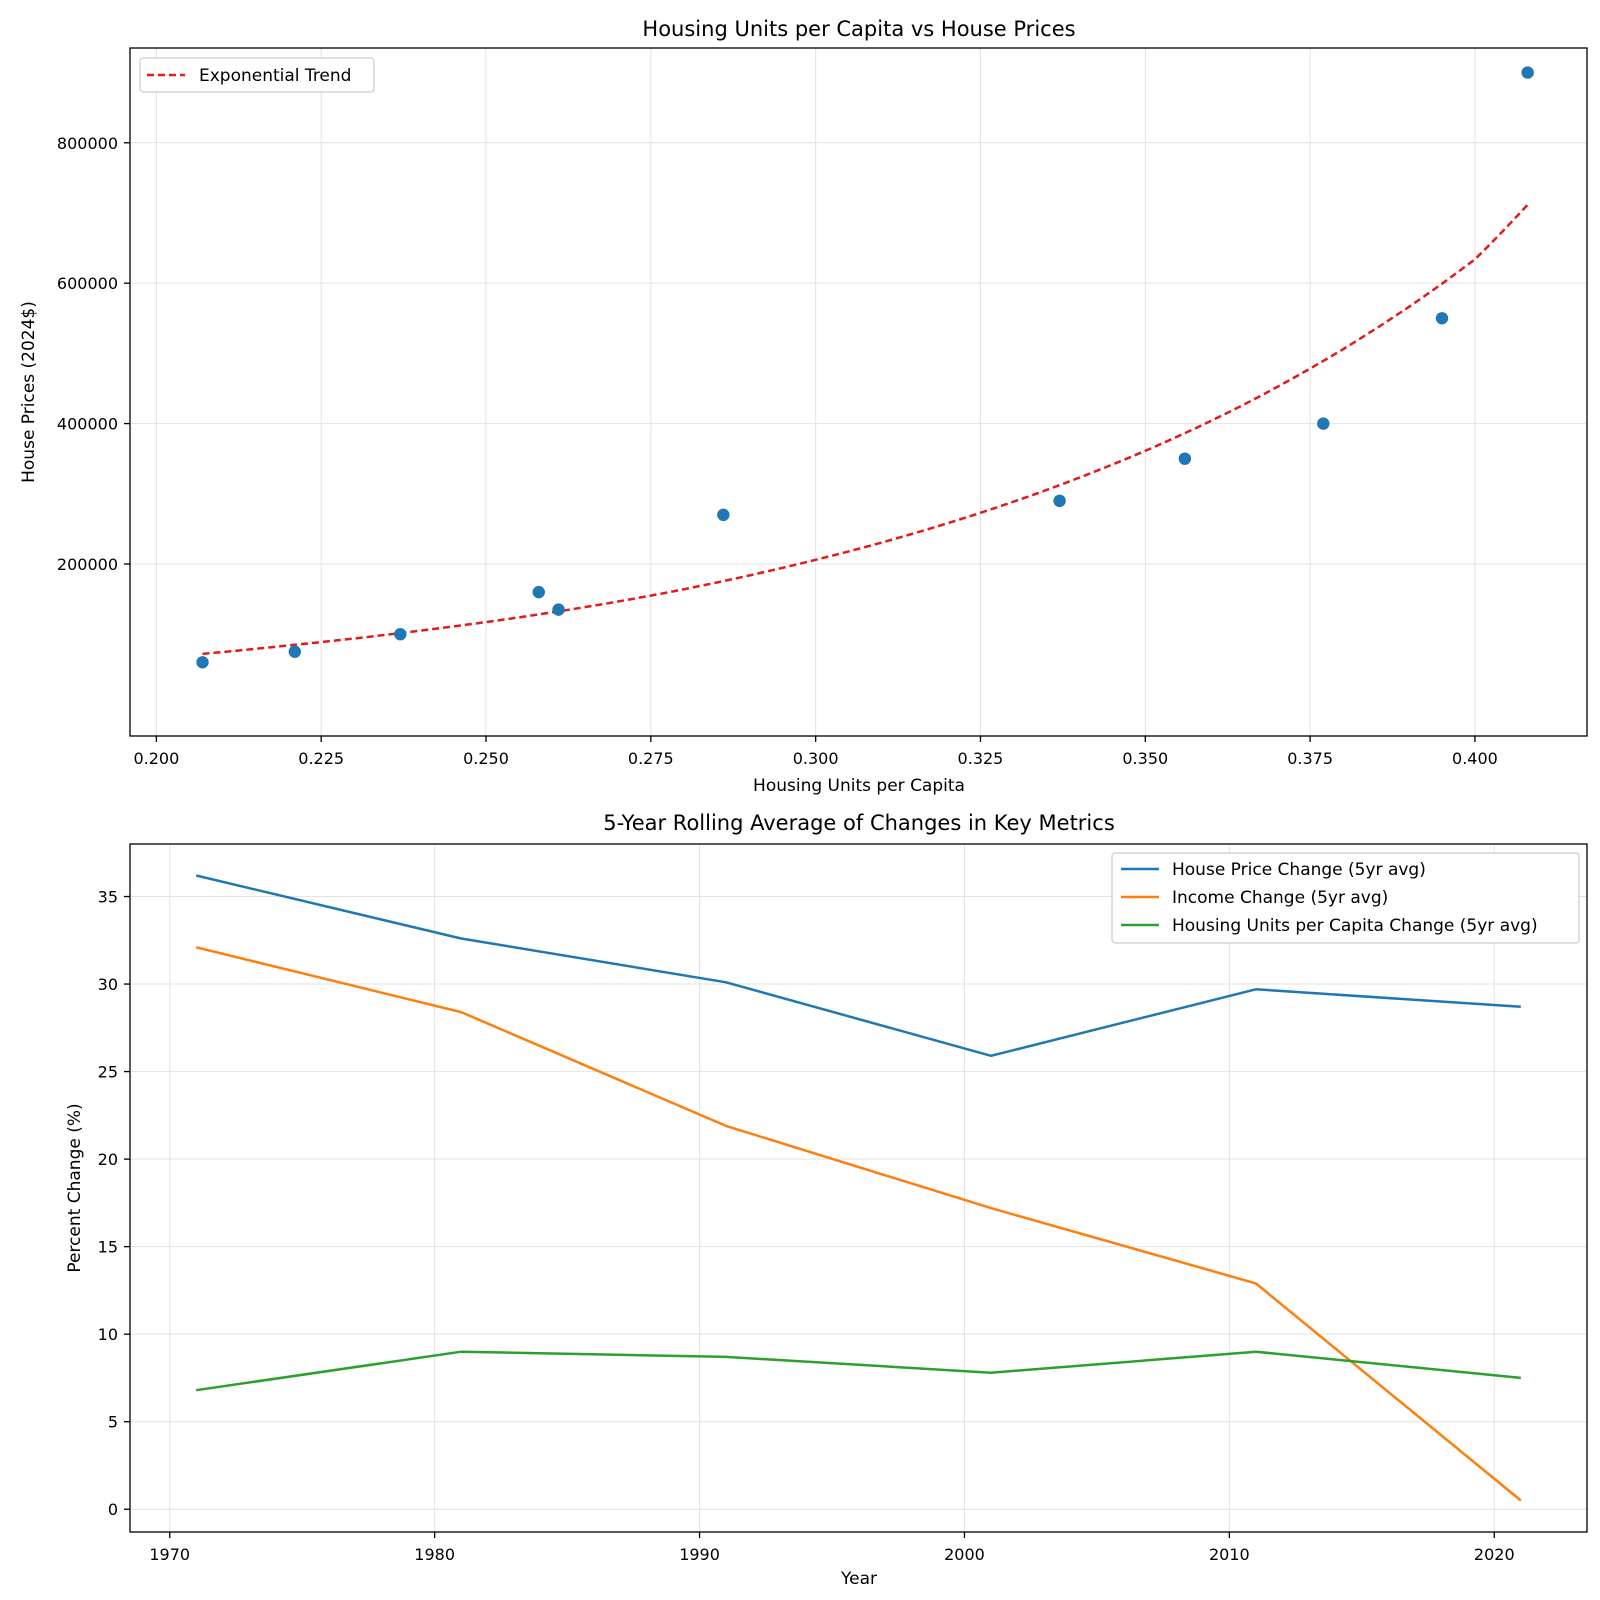 Image resolution: width=1600 pixels, height=1600 pixels. What do you see at coordinates (108, 1159) in the screenshot?
I see `y-tick-label: 20` at bounding box center [108, 1159].